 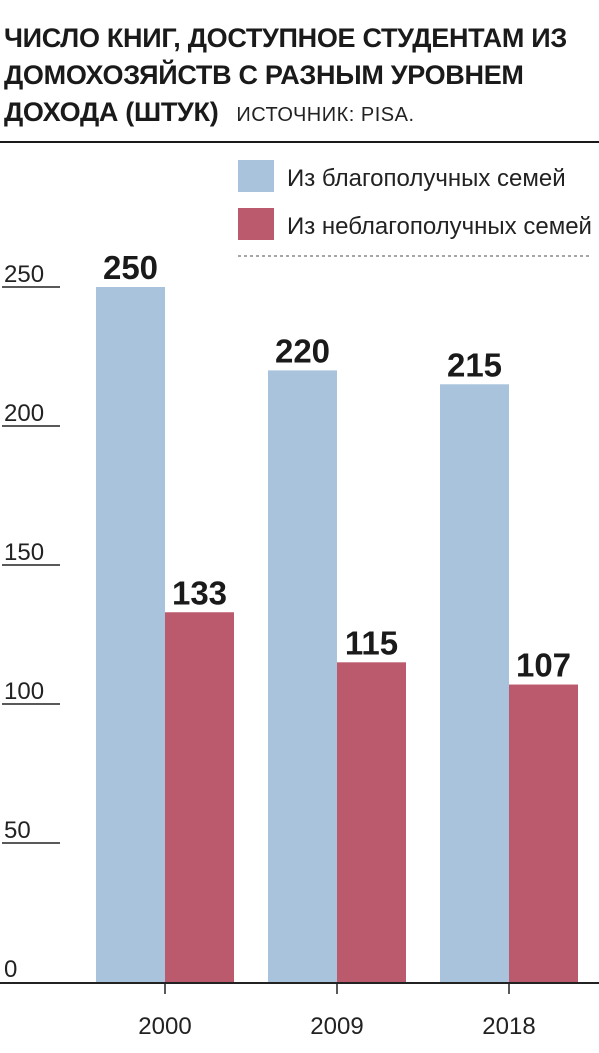 What do you see at coordinates (130, 267) in the screenshot?
I see `value-label-2000-series-1: 250` at bounding box center [130, 267].